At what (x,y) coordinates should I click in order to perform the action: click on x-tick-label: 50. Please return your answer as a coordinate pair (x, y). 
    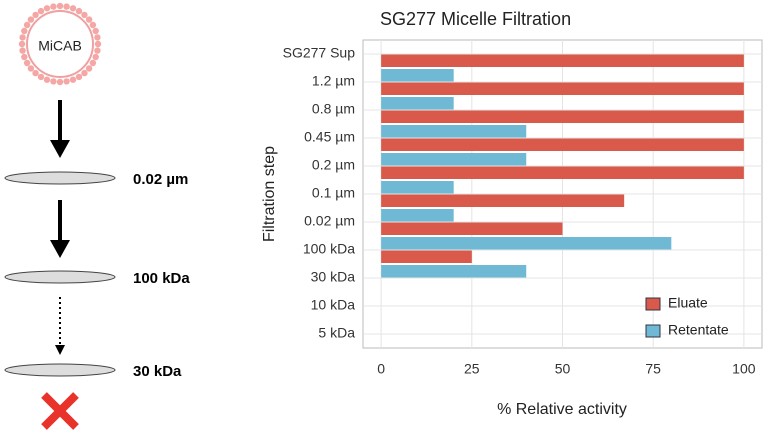
    Looking at the image, I should click on (563, 369).